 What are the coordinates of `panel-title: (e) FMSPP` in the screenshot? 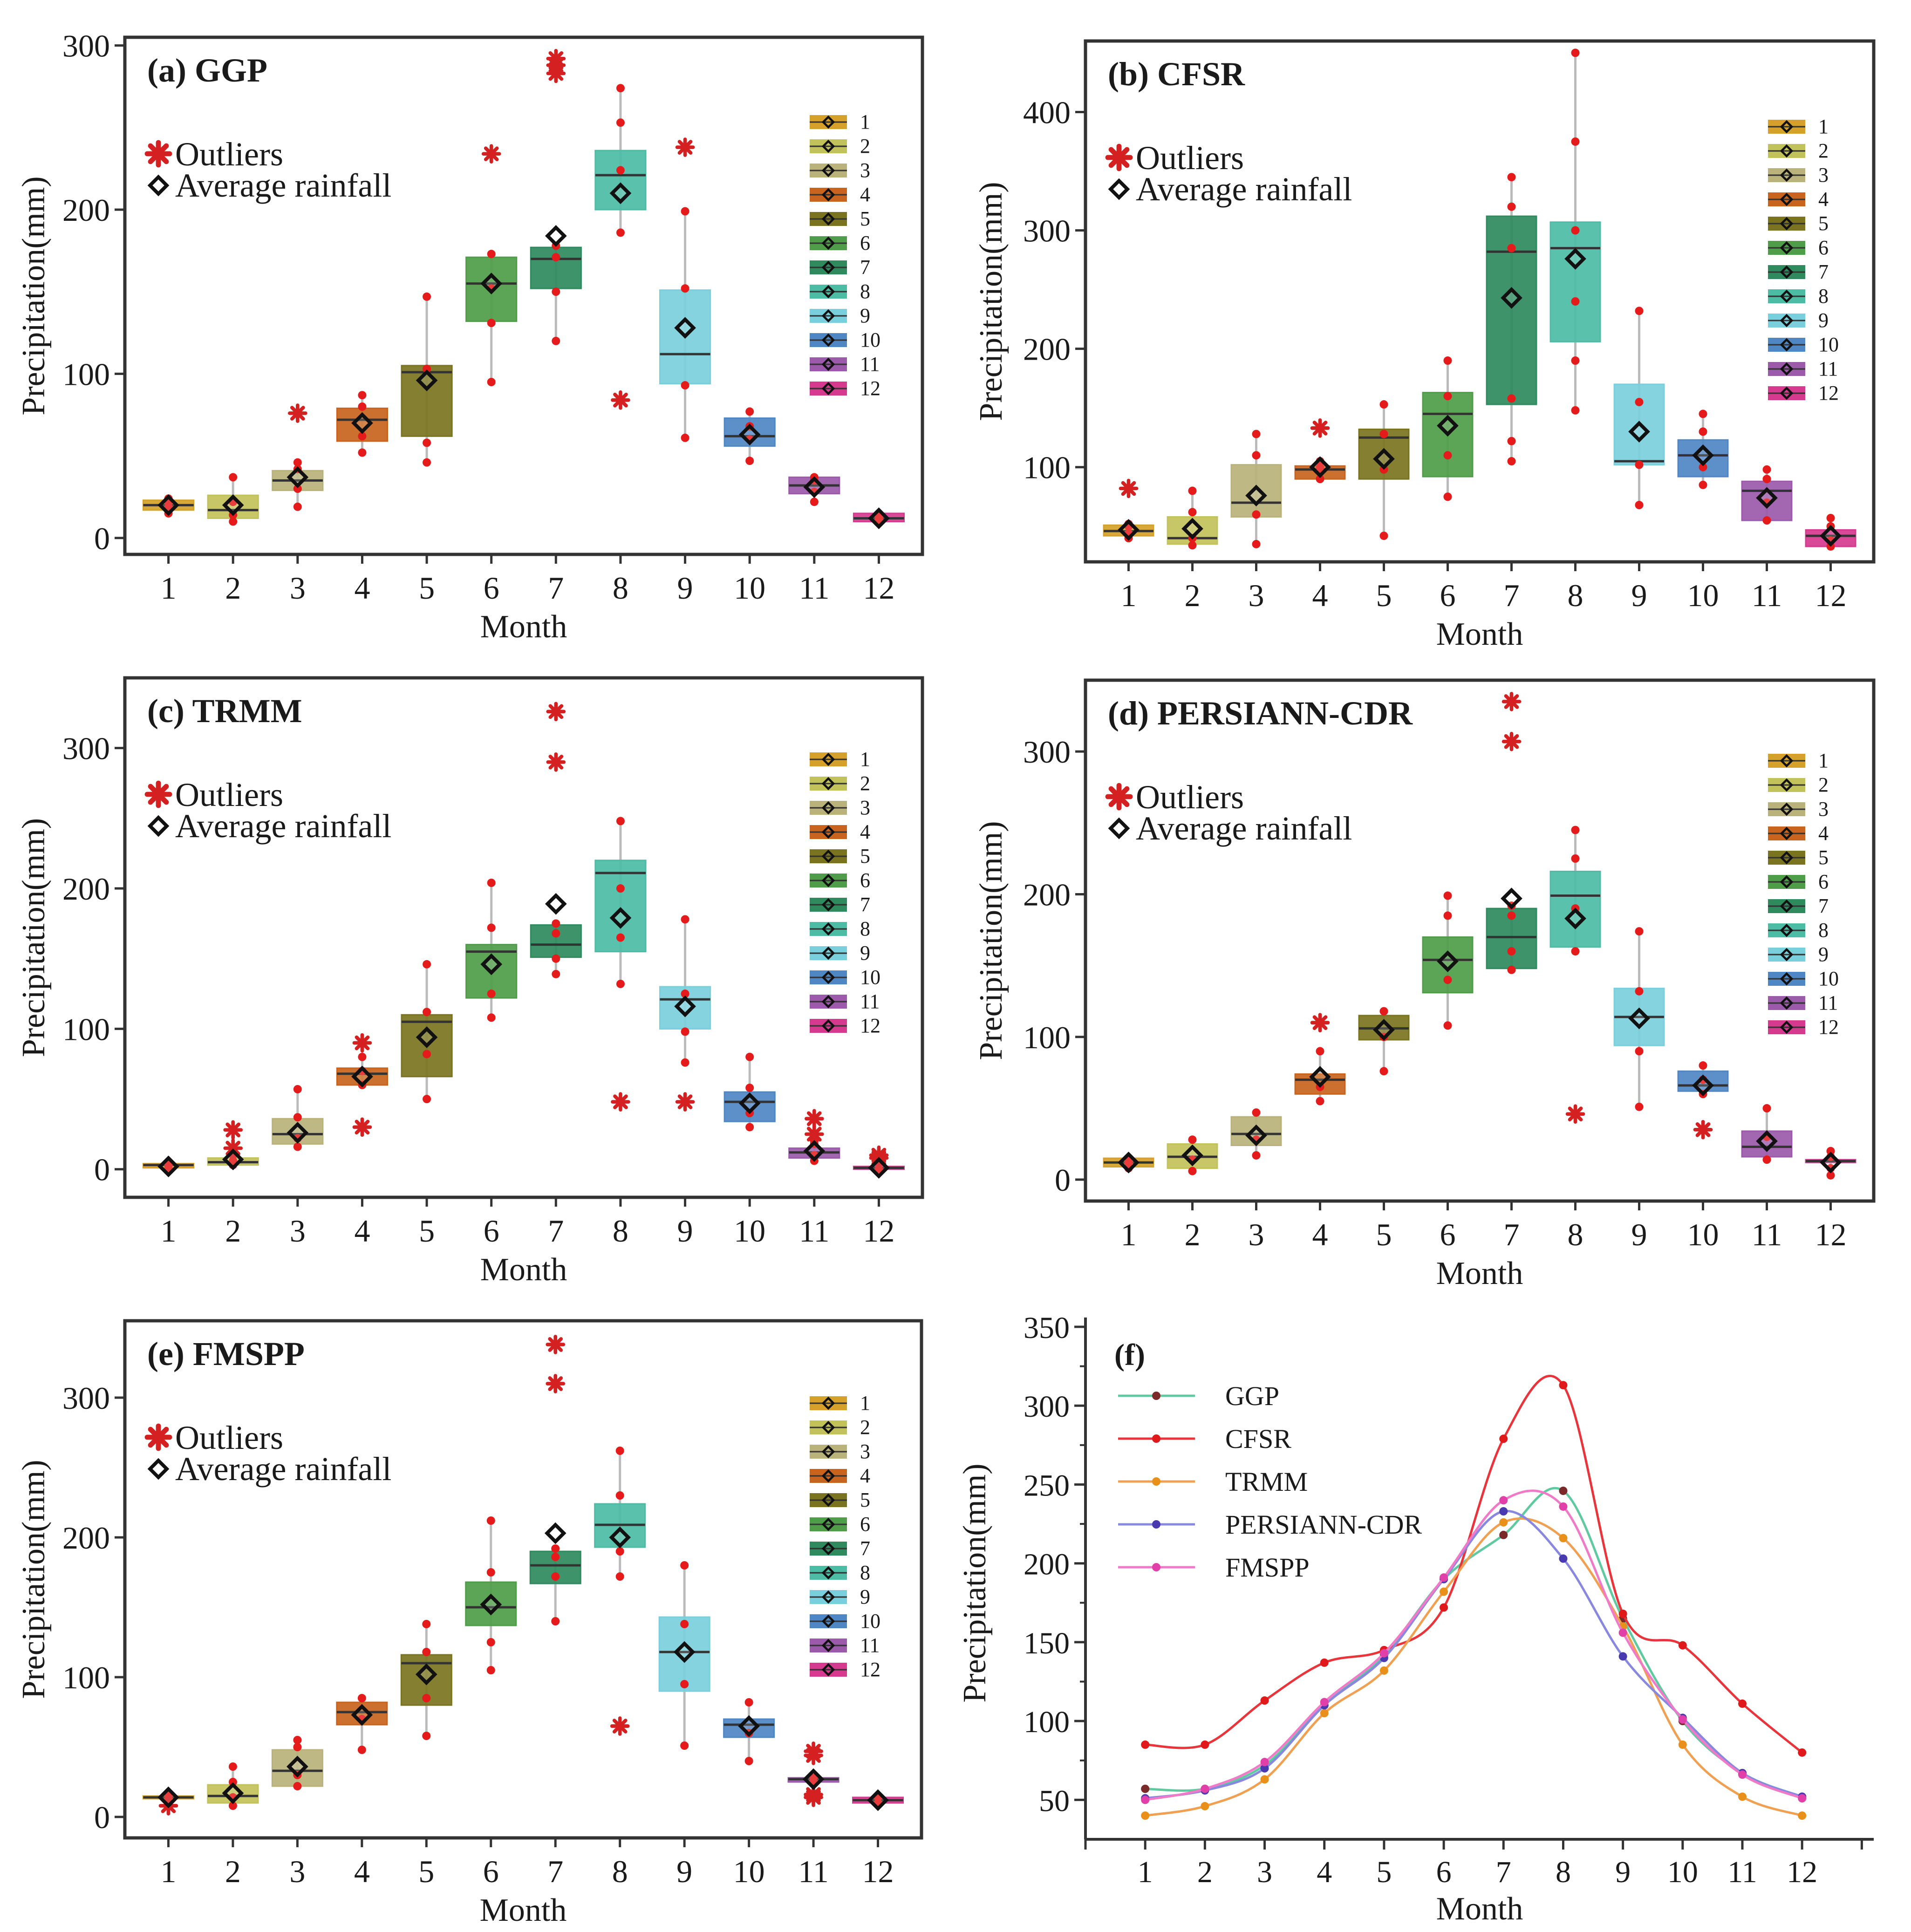 It's located at (226, 1354).